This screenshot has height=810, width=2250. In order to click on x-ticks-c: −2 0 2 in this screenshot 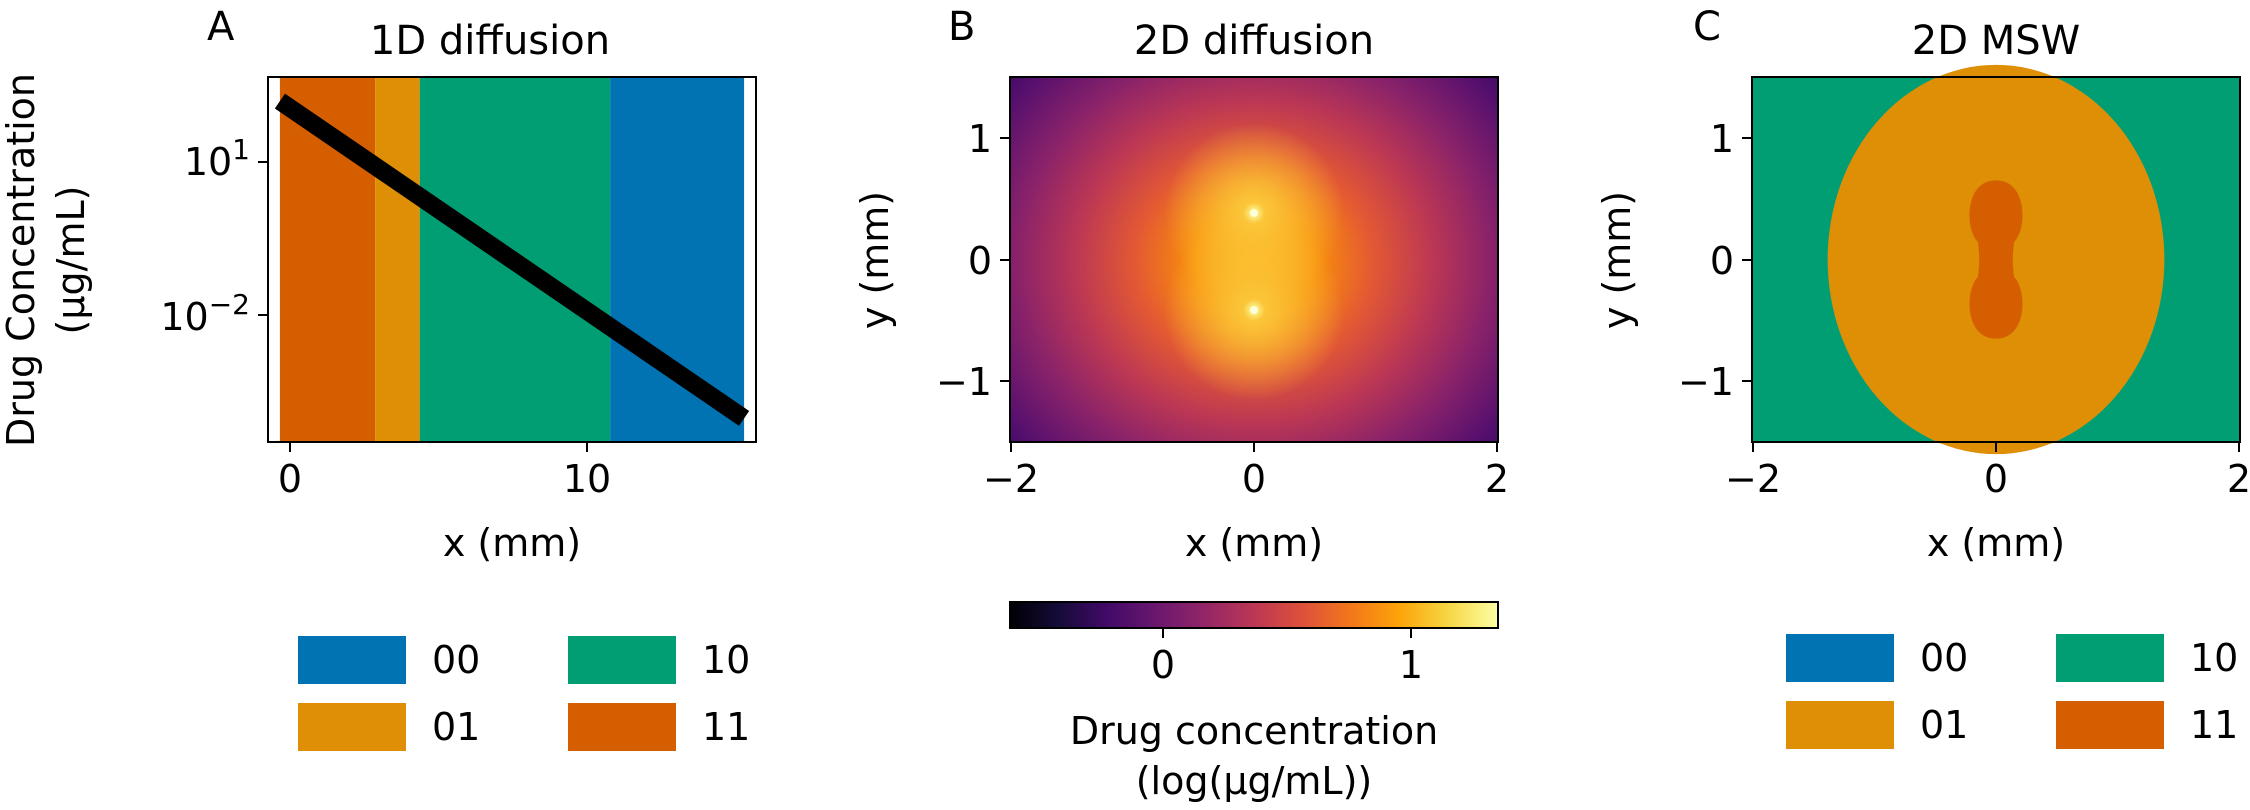, I will do `click(1987, 471)`.